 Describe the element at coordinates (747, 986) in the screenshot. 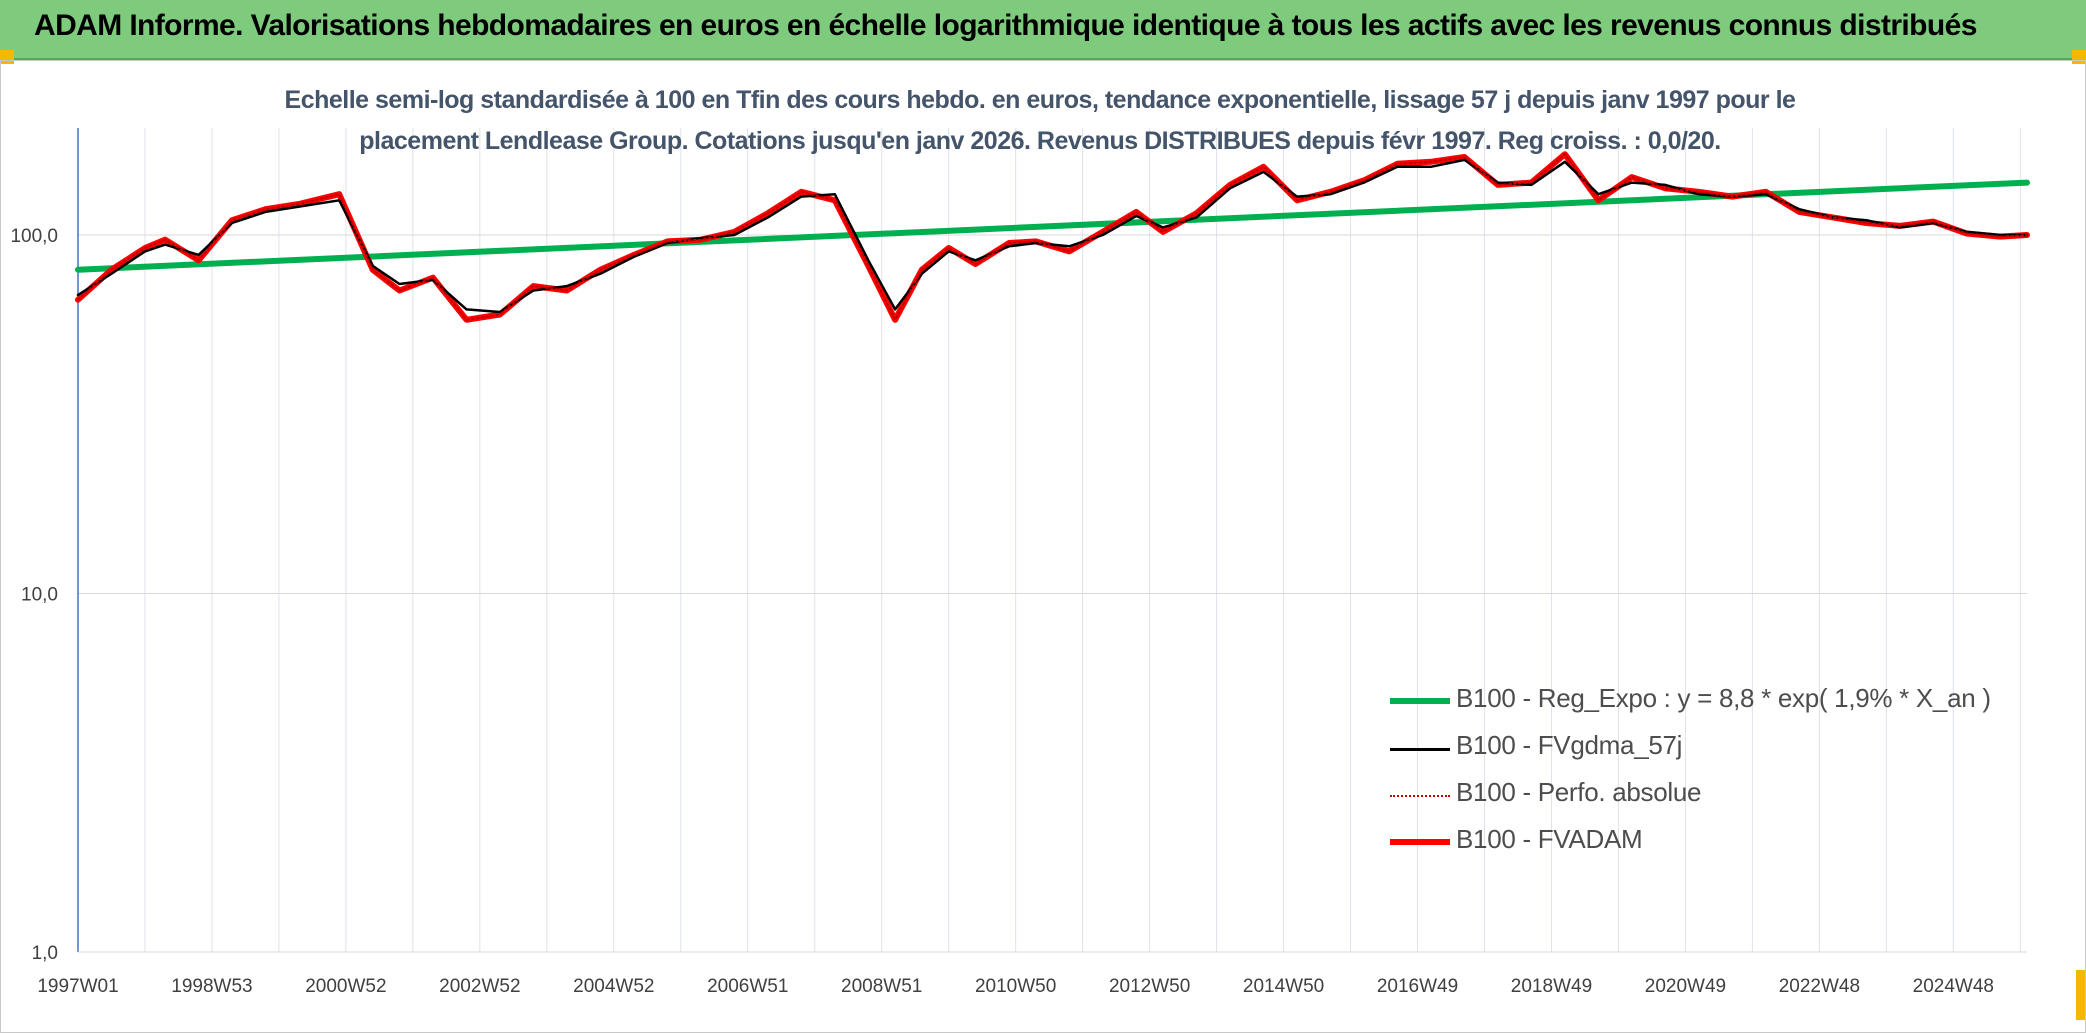

I see `x-tick-label: 2006W51` at that location.